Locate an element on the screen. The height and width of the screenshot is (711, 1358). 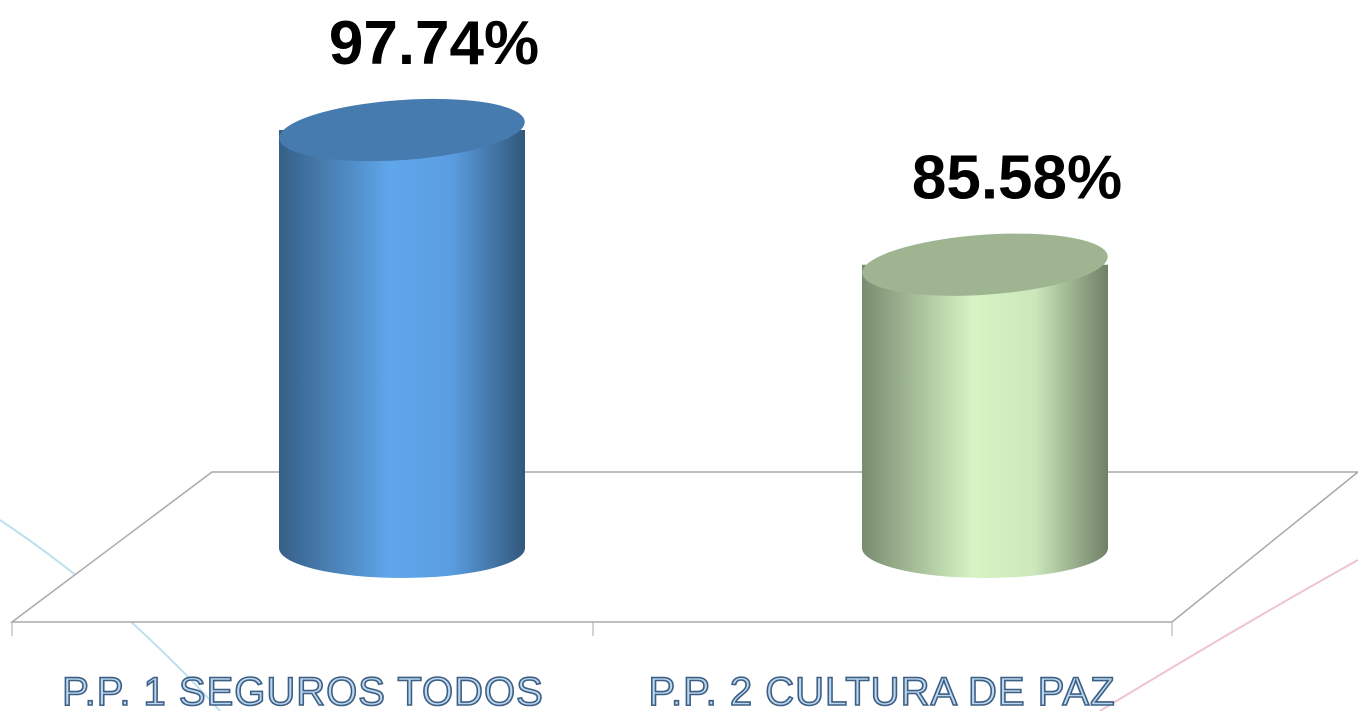
value-label: 97.74% is located at coordinates (434, 43).